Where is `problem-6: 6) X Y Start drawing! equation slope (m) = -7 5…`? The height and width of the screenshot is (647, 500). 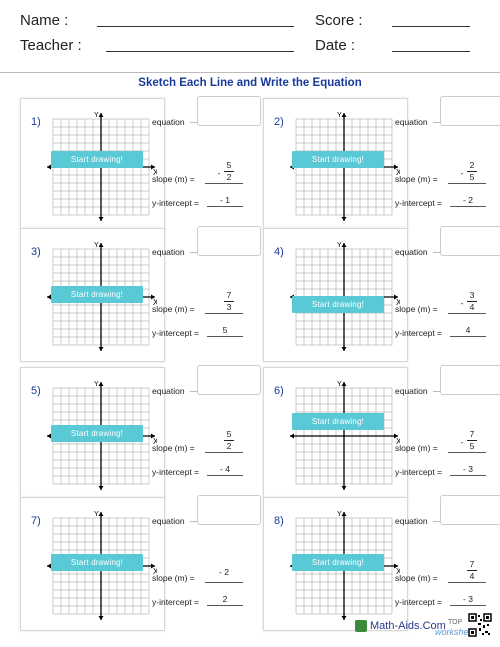 problem-6: 6) X Y Start drawing! equation slope (m) = -7 5… is located at coordinates (381, 433).